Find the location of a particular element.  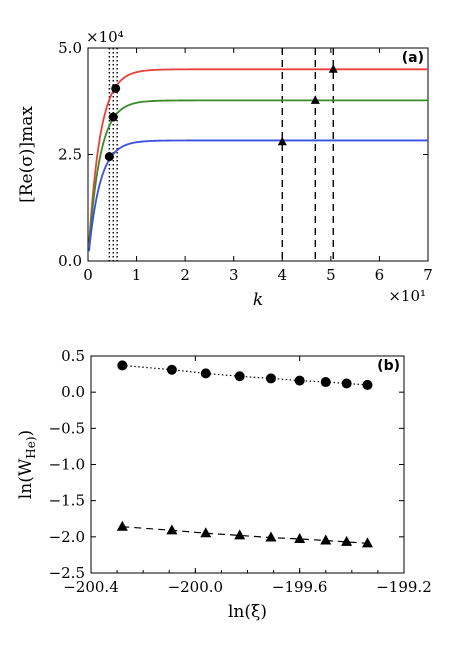

panel-a-xtick-label: 3 is located at coordinates (234, 275).